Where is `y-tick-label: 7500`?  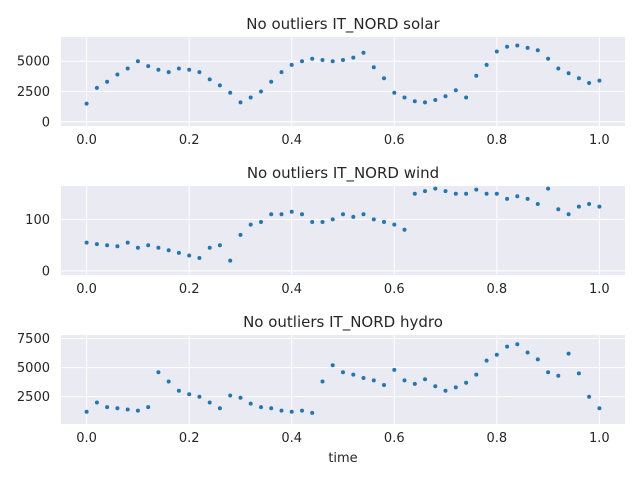
y-tick-label: 7500 is located at coordinates (33, 339).